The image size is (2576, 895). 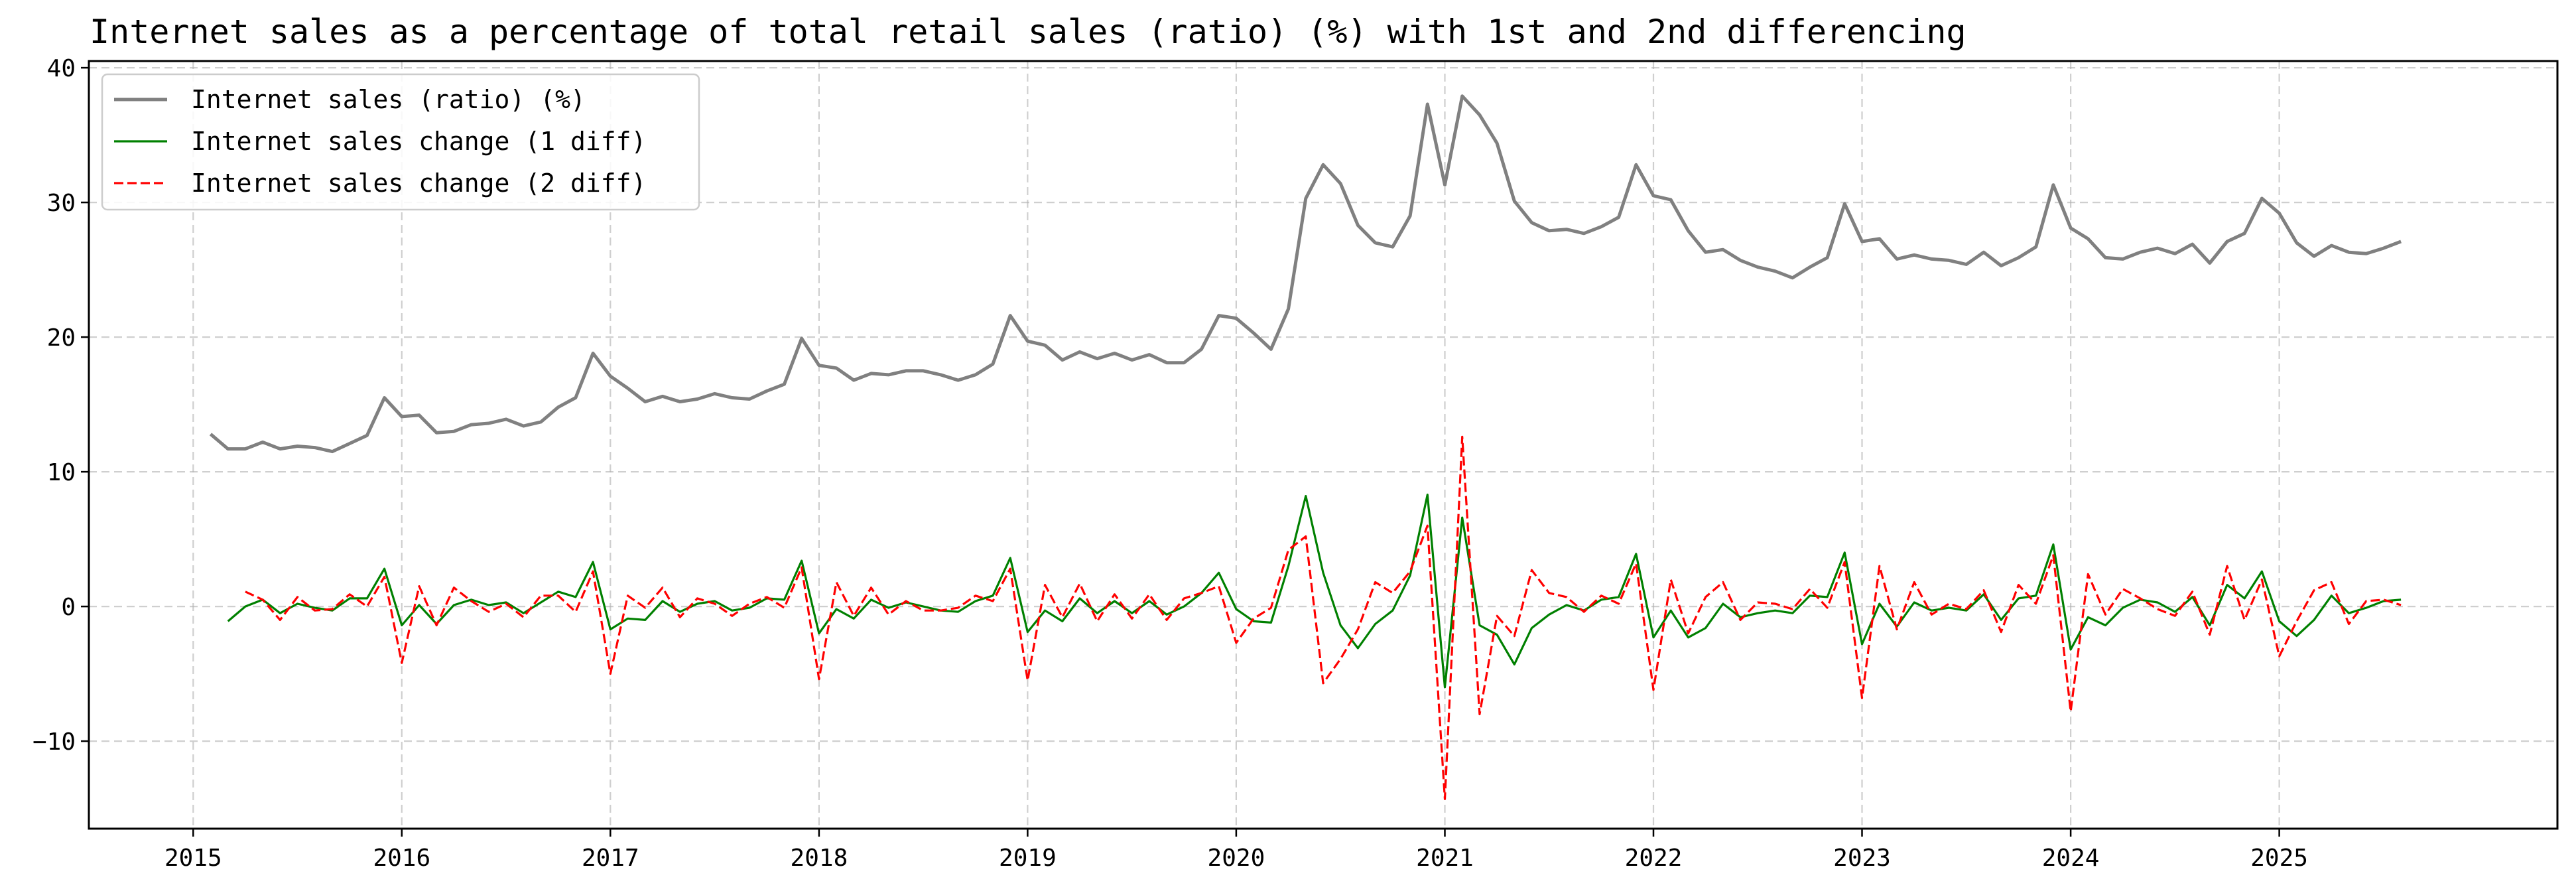 What do you see at coordinates (419, 141) in the screenshot?
I see `legend-label-2: Internet sales change (1 diff)` at bounding box center [419, 141].